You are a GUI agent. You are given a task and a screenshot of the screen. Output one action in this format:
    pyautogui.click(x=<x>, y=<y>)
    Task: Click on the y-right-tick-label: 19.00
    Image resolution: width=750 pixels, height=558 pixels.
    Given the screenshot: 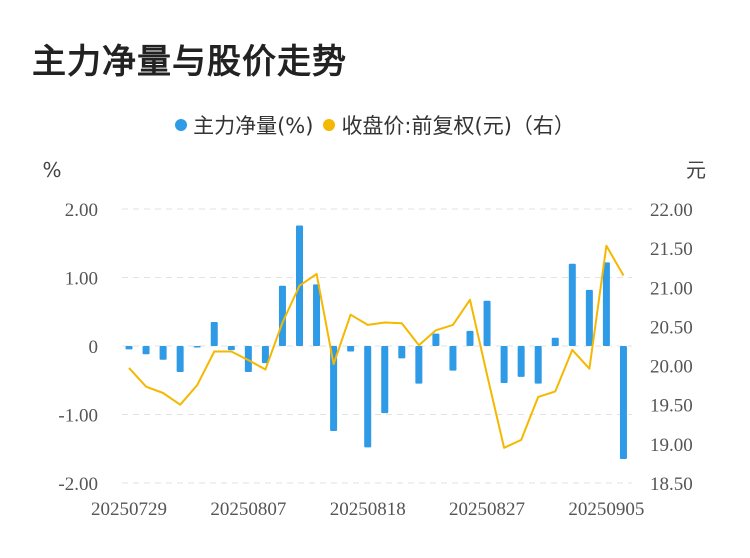 What is the action you would take?
    pyautogui.click(x=671, y=445)
    